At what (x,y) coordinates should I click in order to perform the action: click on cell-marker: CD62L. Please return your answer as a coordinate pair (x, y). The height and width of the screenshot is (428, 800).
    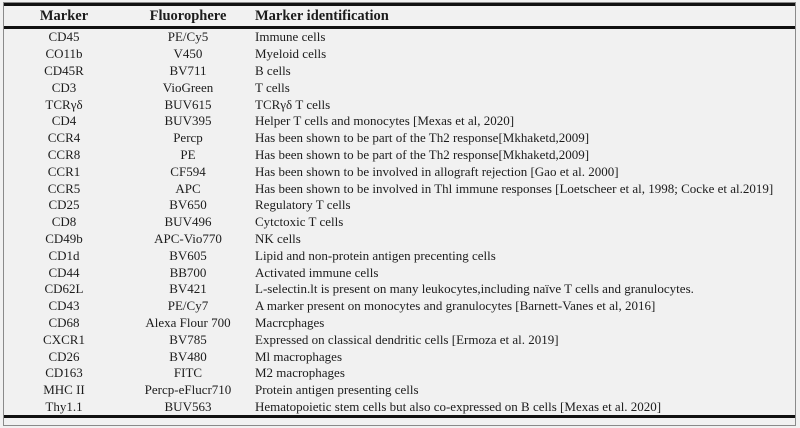
    Looking at the image, I should click on (64, 289).